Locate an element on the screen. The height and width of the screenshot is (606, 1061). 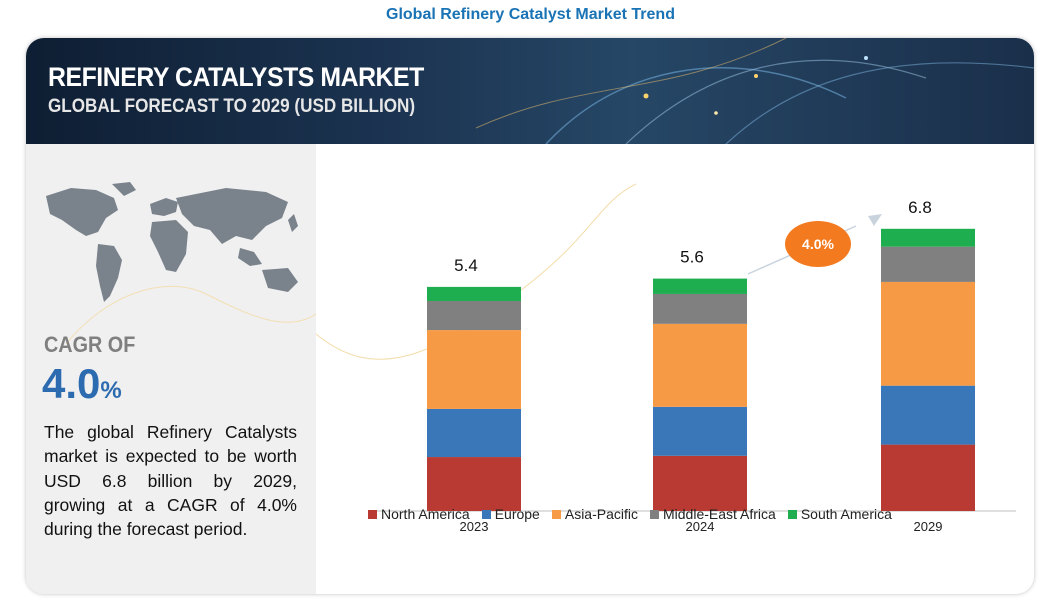
legend-item-europe: Europe is located at coordinates (510, 514).